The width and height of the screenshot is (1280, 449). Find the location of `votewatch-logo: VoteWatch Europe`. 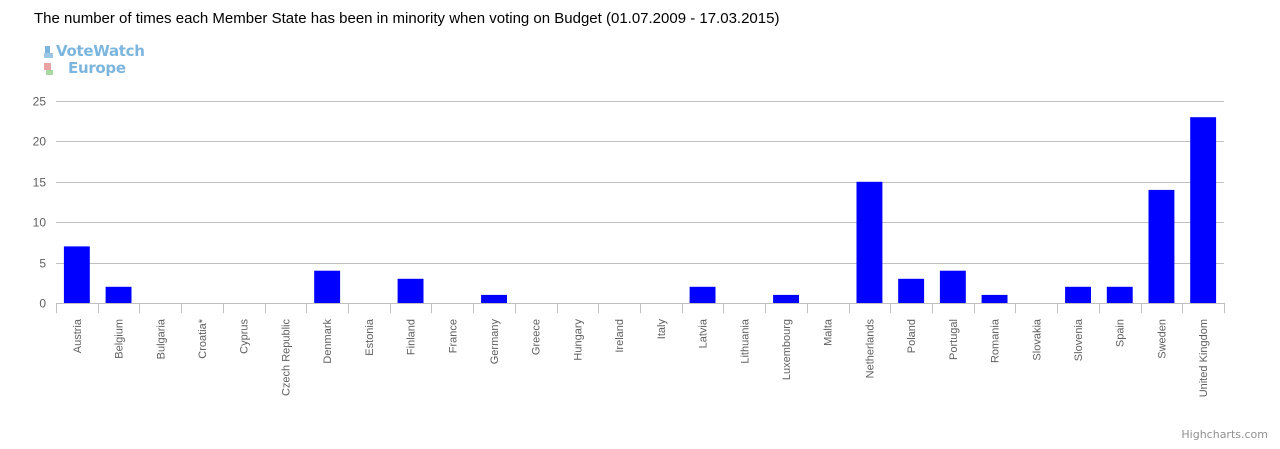

votewatch-logo: VoteWatch Europe is located at coordinates (99, 62).